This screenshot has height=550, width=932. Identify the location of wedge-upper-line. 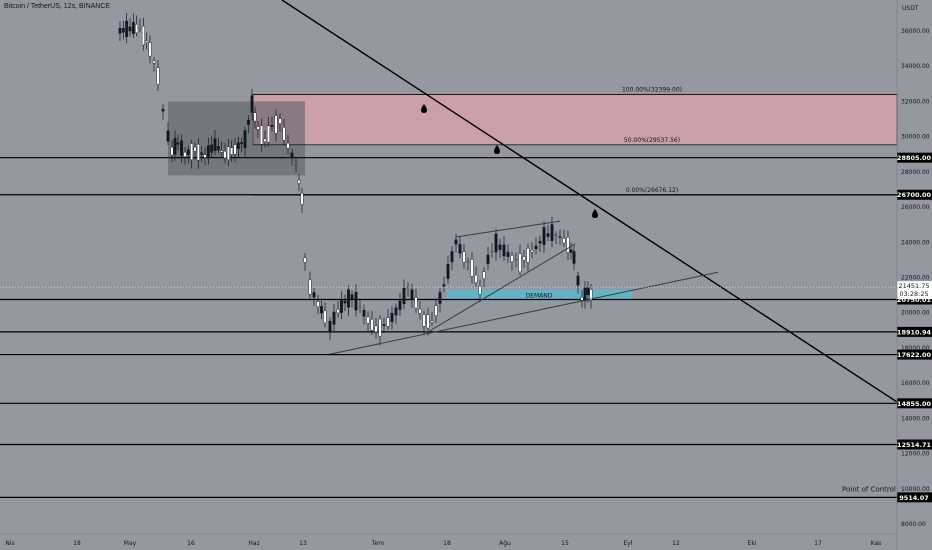
(508, 229).